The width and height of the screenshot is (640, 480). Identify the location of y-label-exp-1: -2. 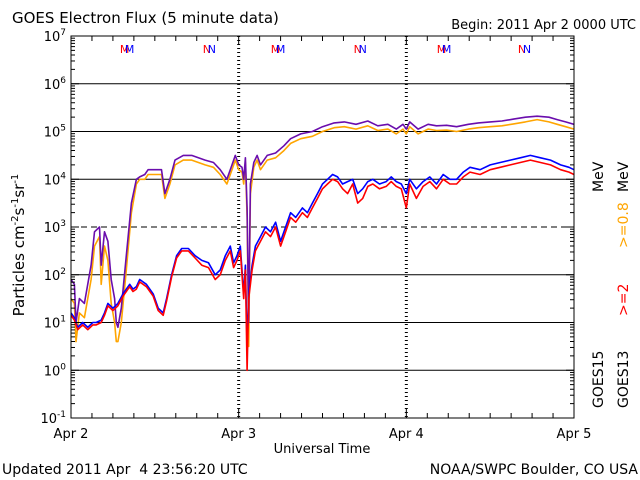
(15, 220).